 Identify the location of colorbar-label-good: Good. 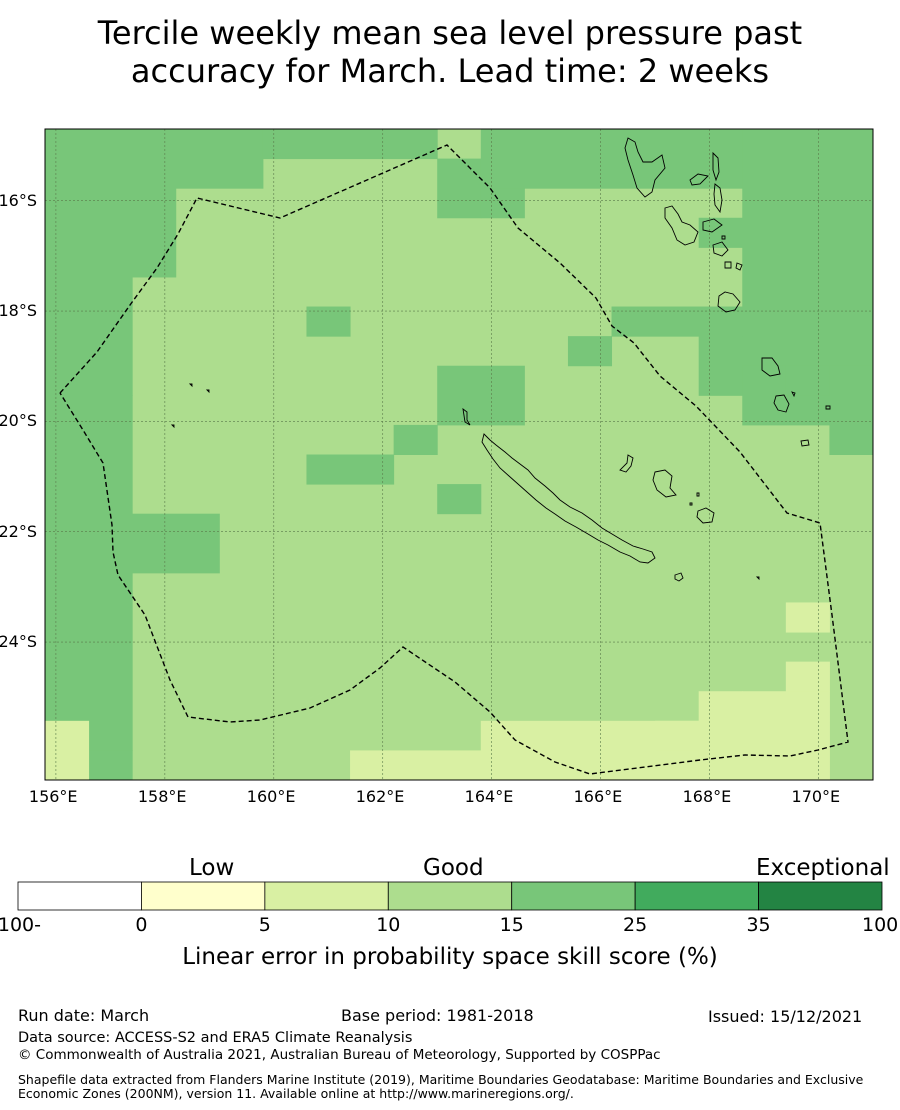
(453, 868).